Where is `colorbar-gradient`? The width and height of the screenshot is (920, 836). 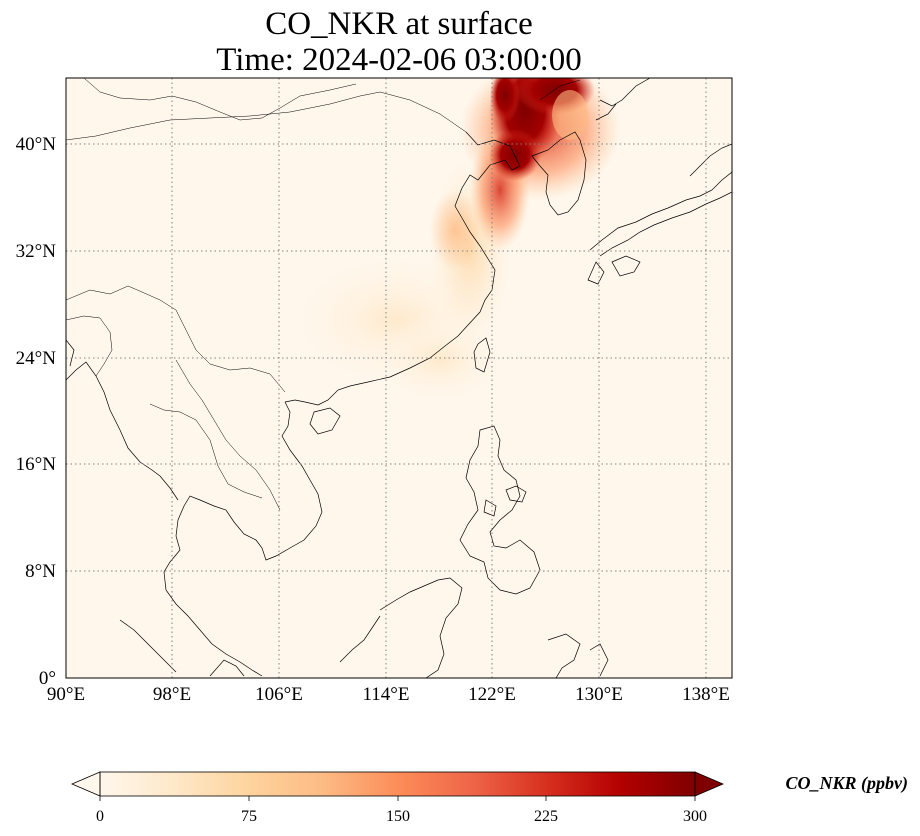 colorbar-gradient is located at coordinates (397, 784).